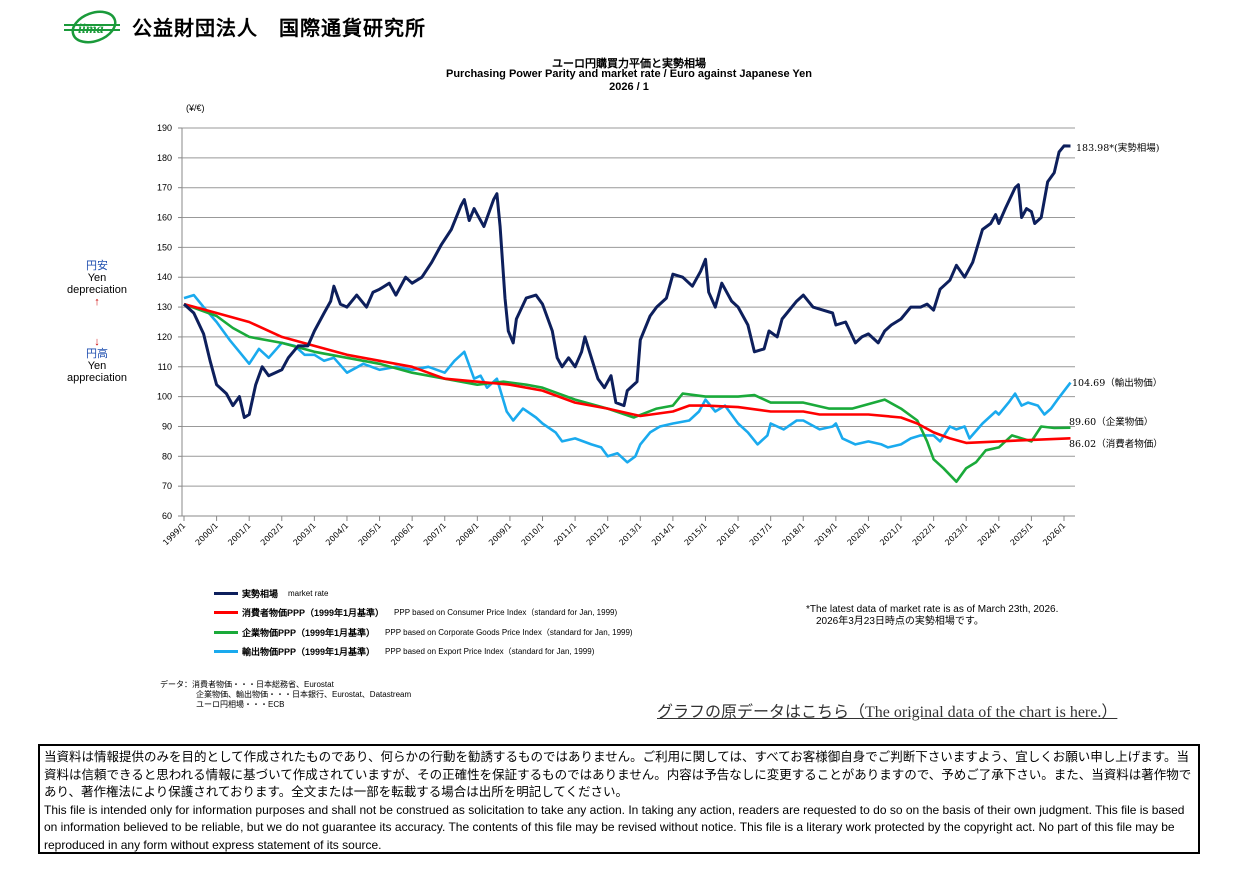  Describe the element at coordinates (167, 516) in the screenshot. I see `y-tick-label: 60` at that location.